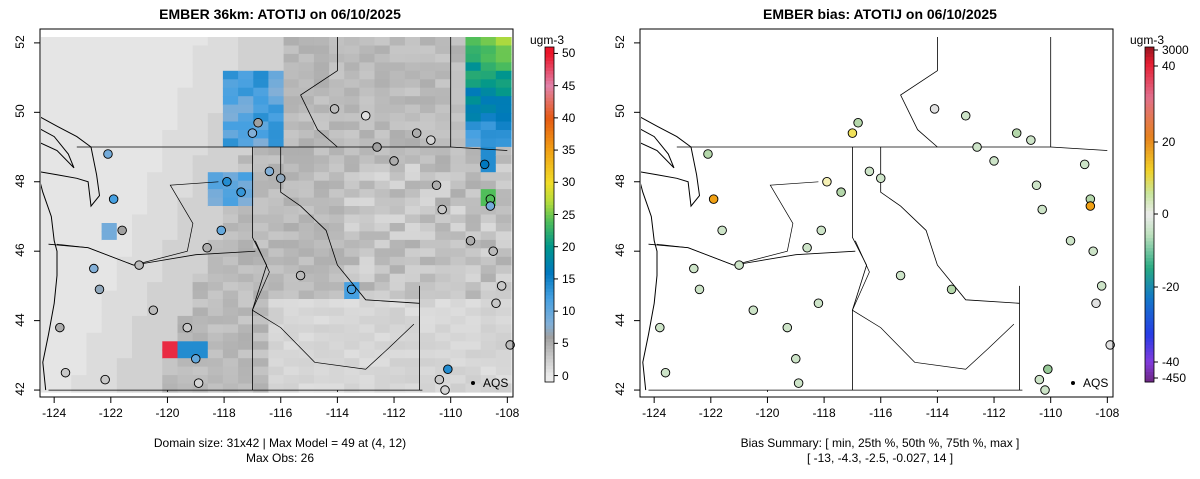  I want to click on boundary-line, so click(860, 269).